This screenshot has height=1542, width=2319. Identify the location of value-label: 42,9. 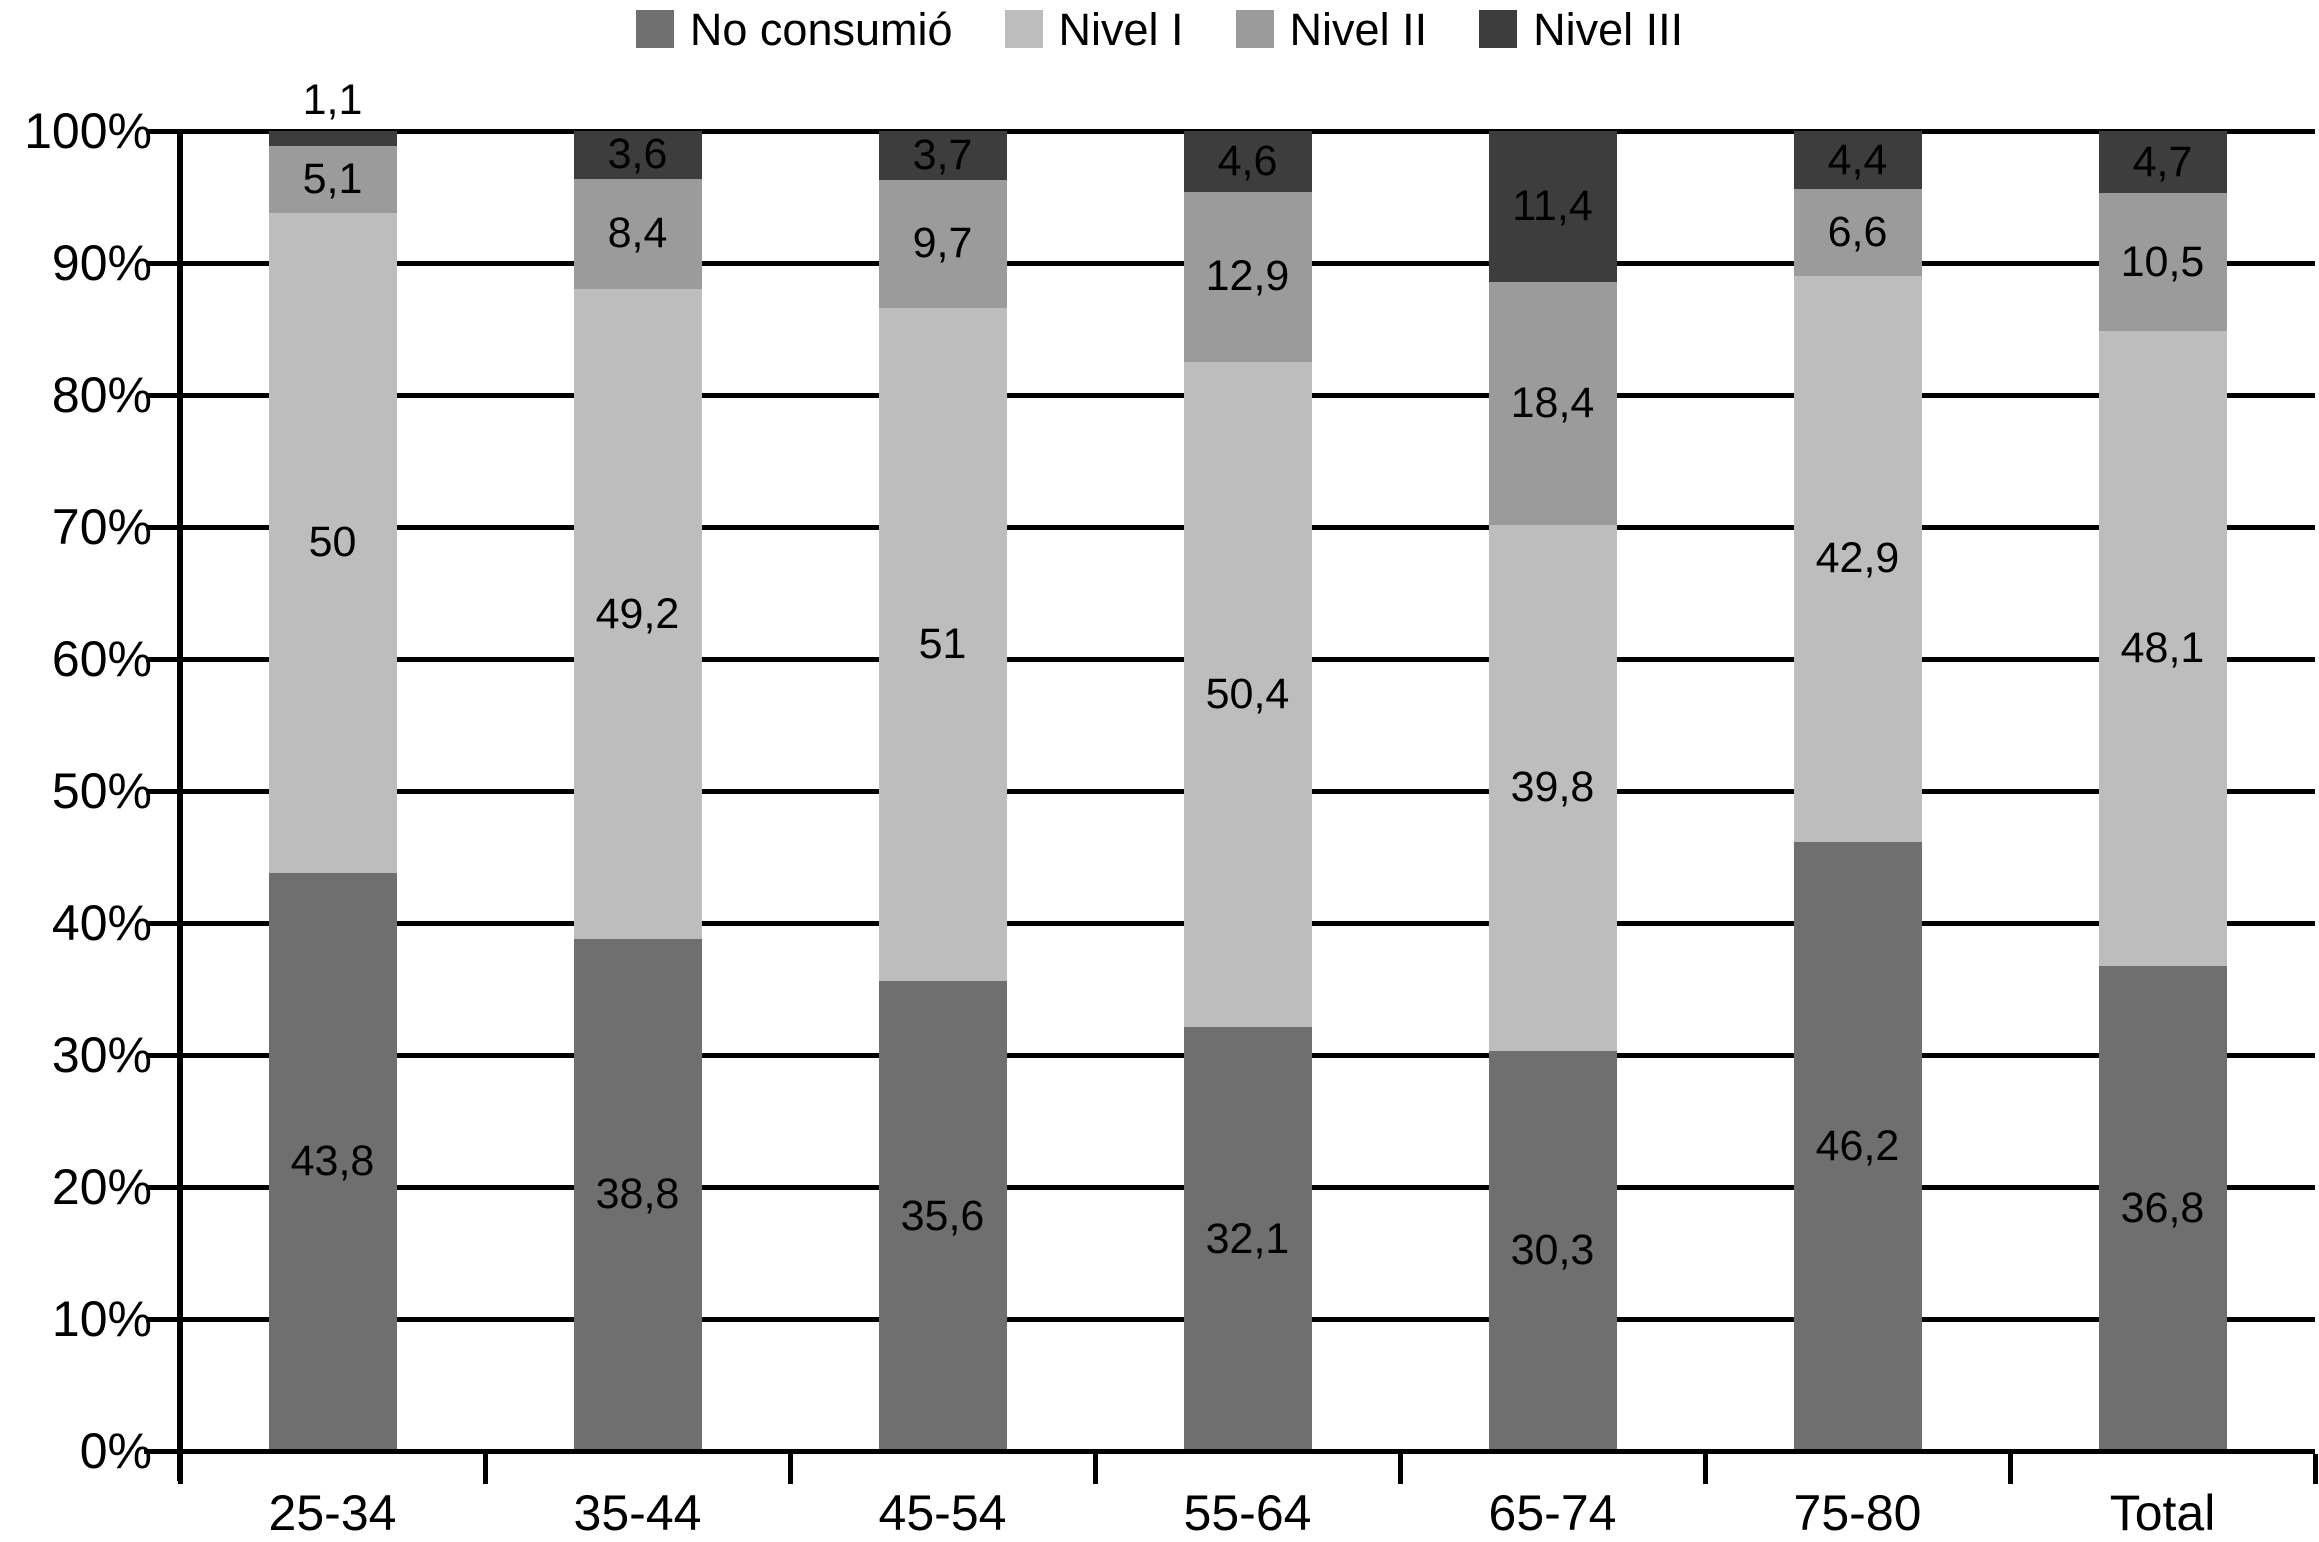
(1857, 558).